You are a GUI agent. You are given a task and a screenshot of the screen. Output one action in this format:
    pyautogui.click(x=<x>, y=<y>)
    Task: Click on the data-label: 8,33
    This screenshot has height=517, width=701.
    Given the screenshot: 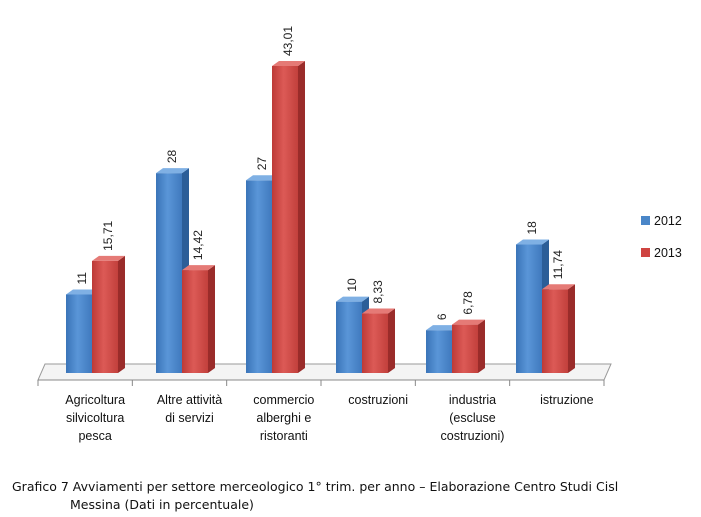 What is the action you would take?
    pyautogui.click(x=378, y=292)
    